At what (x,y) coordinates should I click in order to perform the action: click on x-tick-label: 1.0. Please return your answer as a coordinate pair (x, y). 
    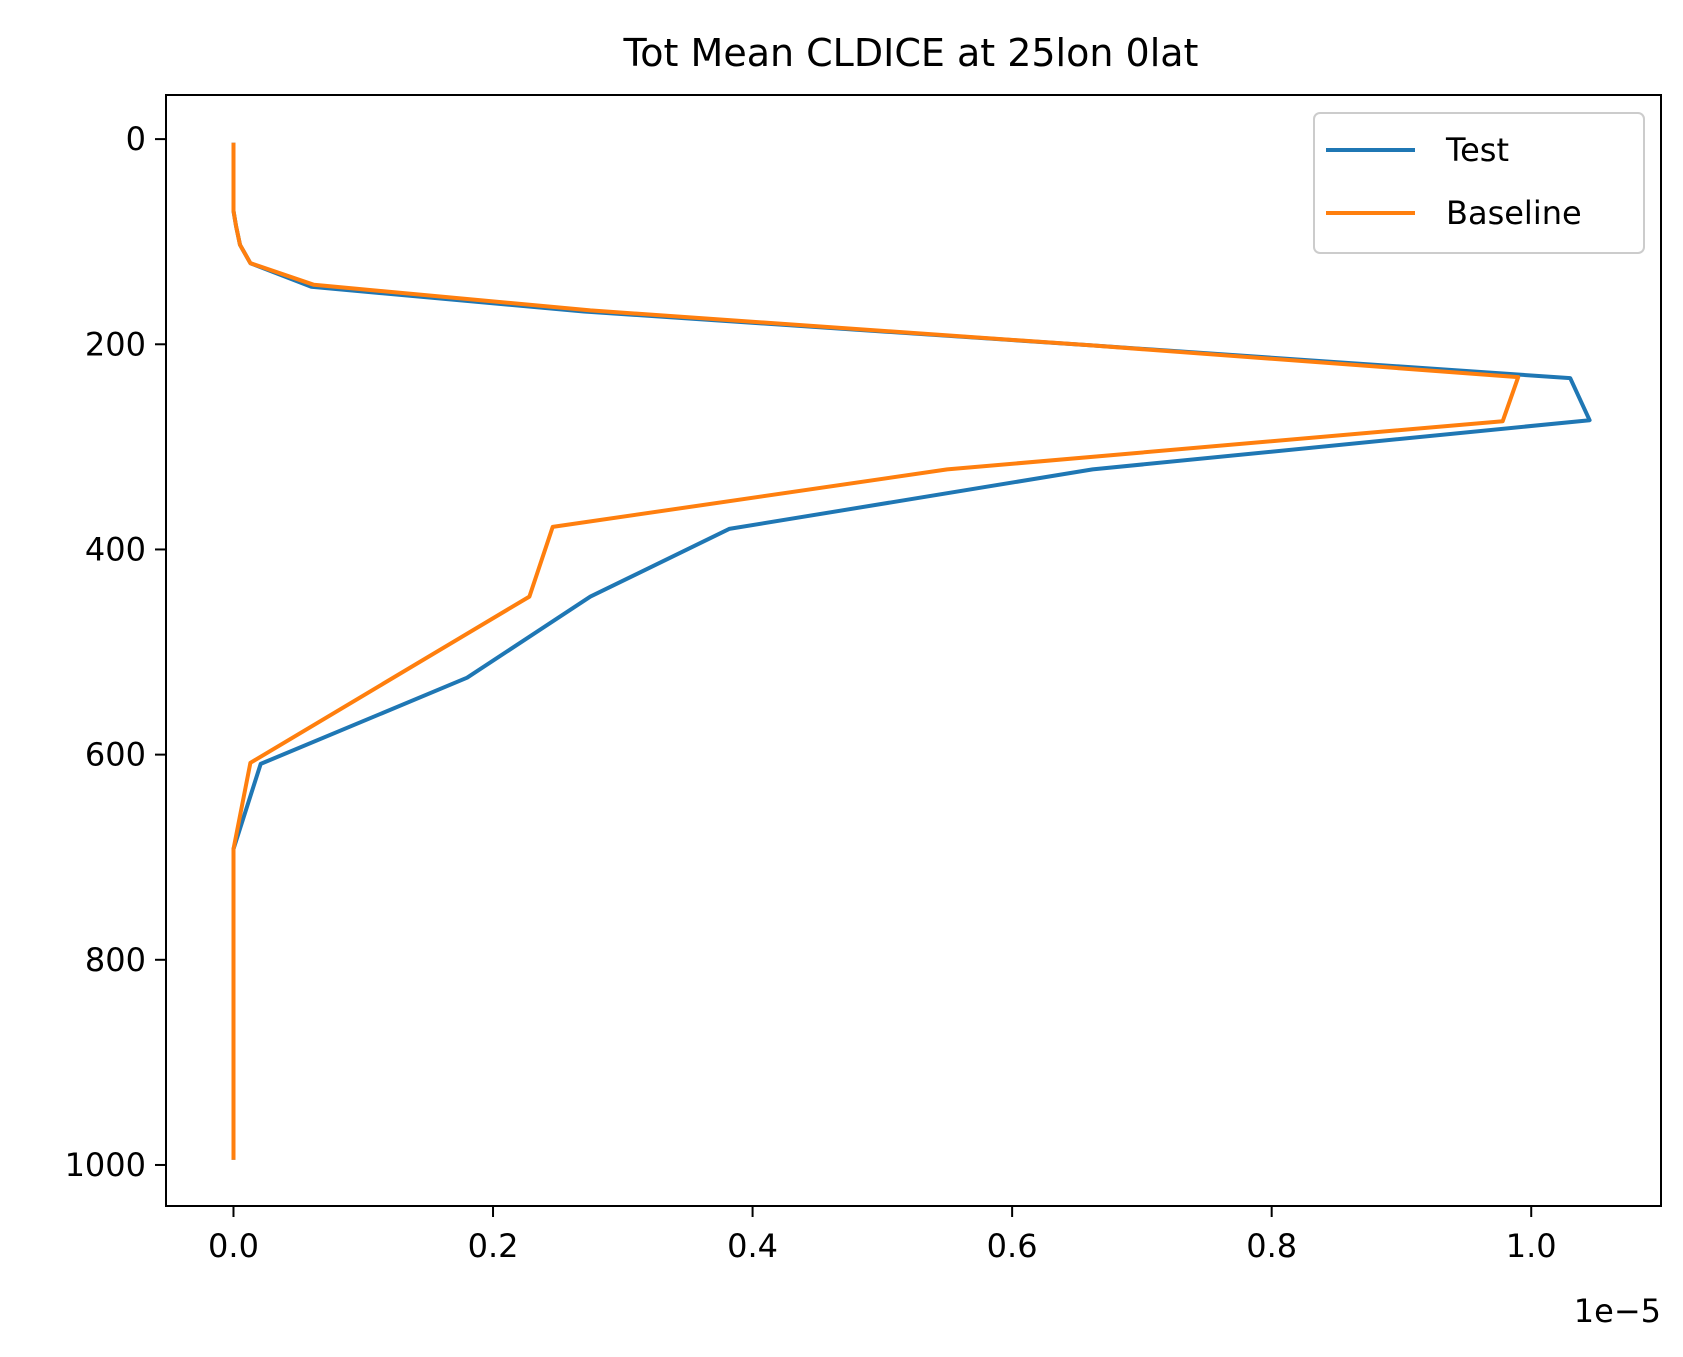
    Looking at the image, I should click on (1531, 1246).